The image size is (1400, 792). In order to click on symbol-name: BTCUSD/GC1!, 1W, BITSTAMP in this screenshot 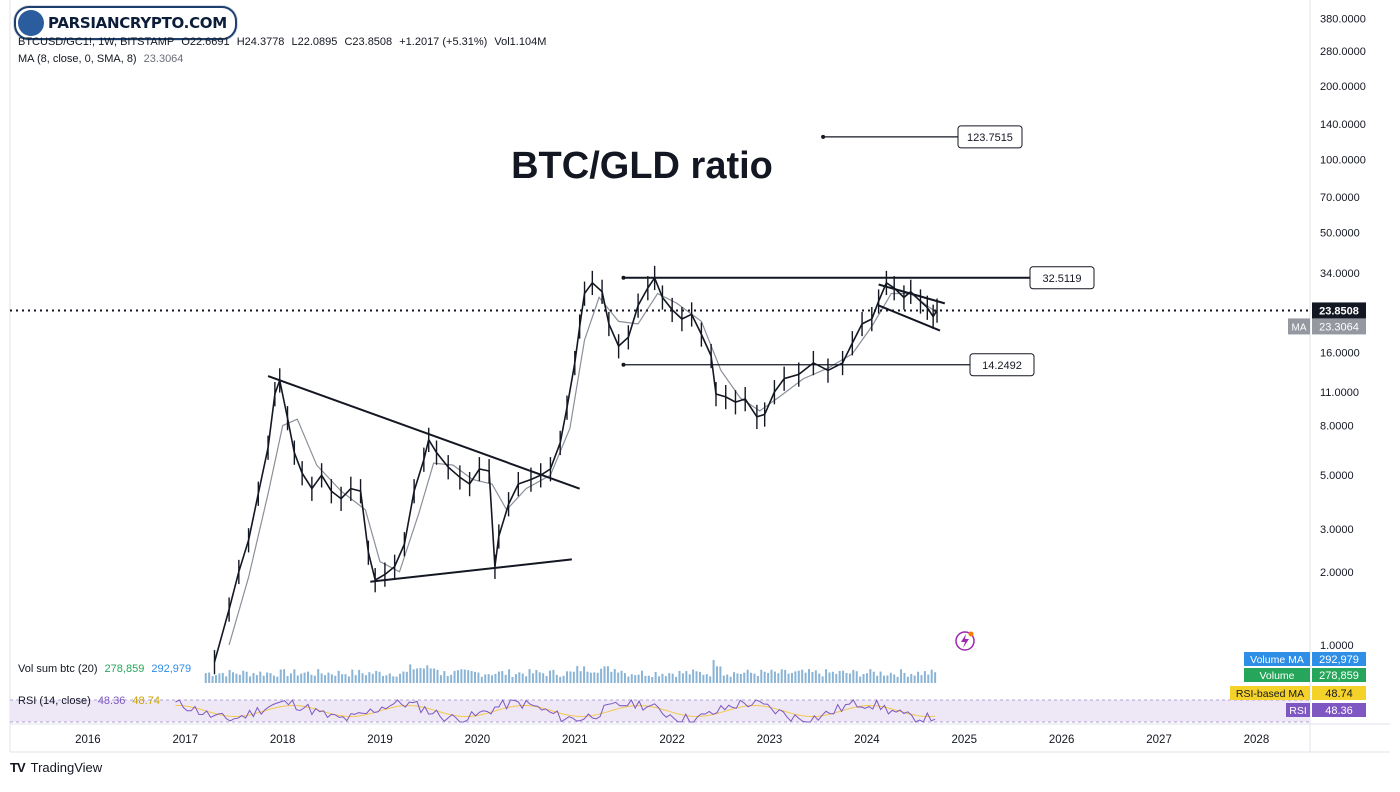, I will do `click(96, 42)`.